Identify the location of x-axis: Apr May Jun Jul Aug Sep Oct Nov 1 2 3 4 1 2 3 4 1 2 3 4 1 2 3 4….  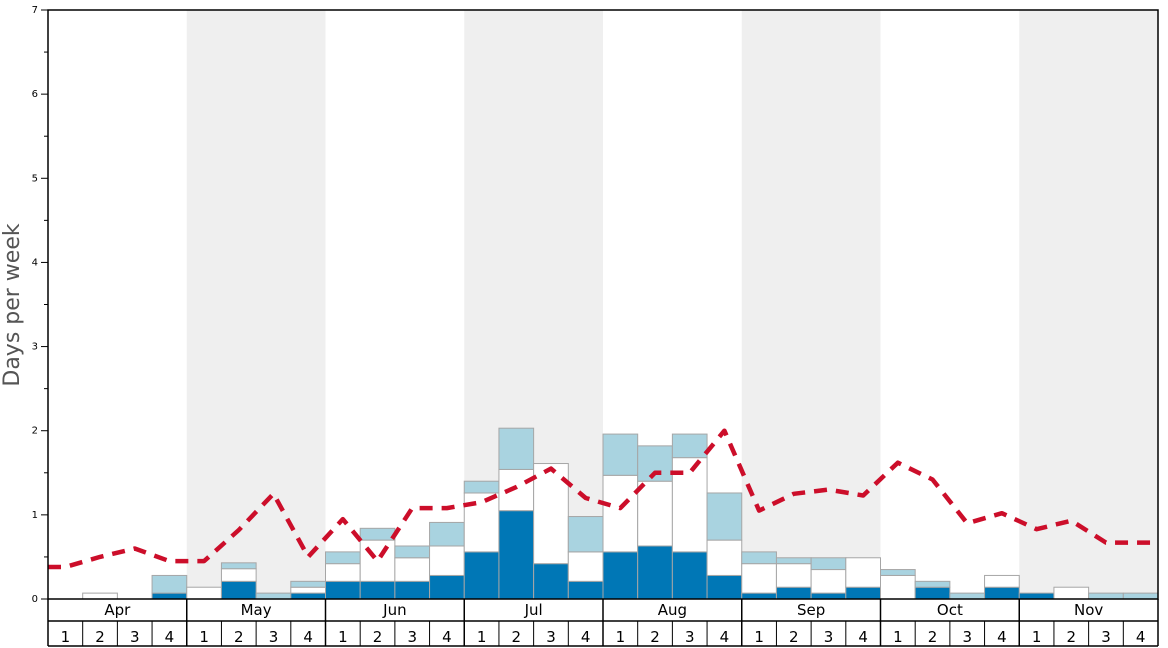
(603, 623).